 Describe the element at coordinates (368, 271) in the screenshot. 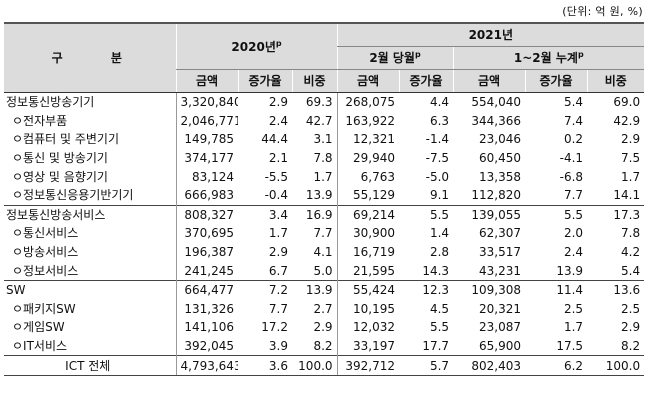

I see `cell-feb-amount: 21,595` at that location.